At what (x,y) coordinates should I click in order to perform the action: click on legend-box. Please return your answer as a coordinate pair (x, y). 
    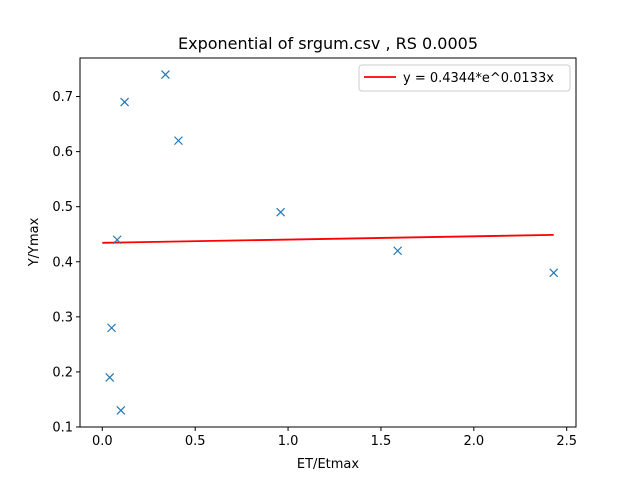
    Looking at the image, I should click on (464, 78).